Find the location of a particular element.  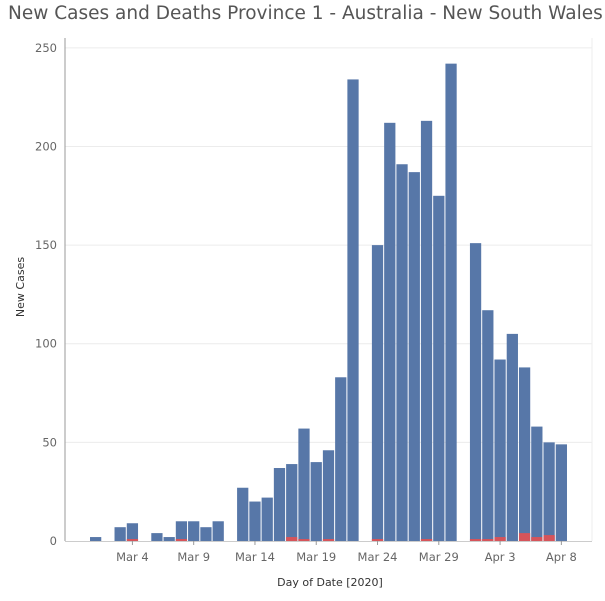

x-tick-label: Mar 19 is located at coordinates (316, 557).